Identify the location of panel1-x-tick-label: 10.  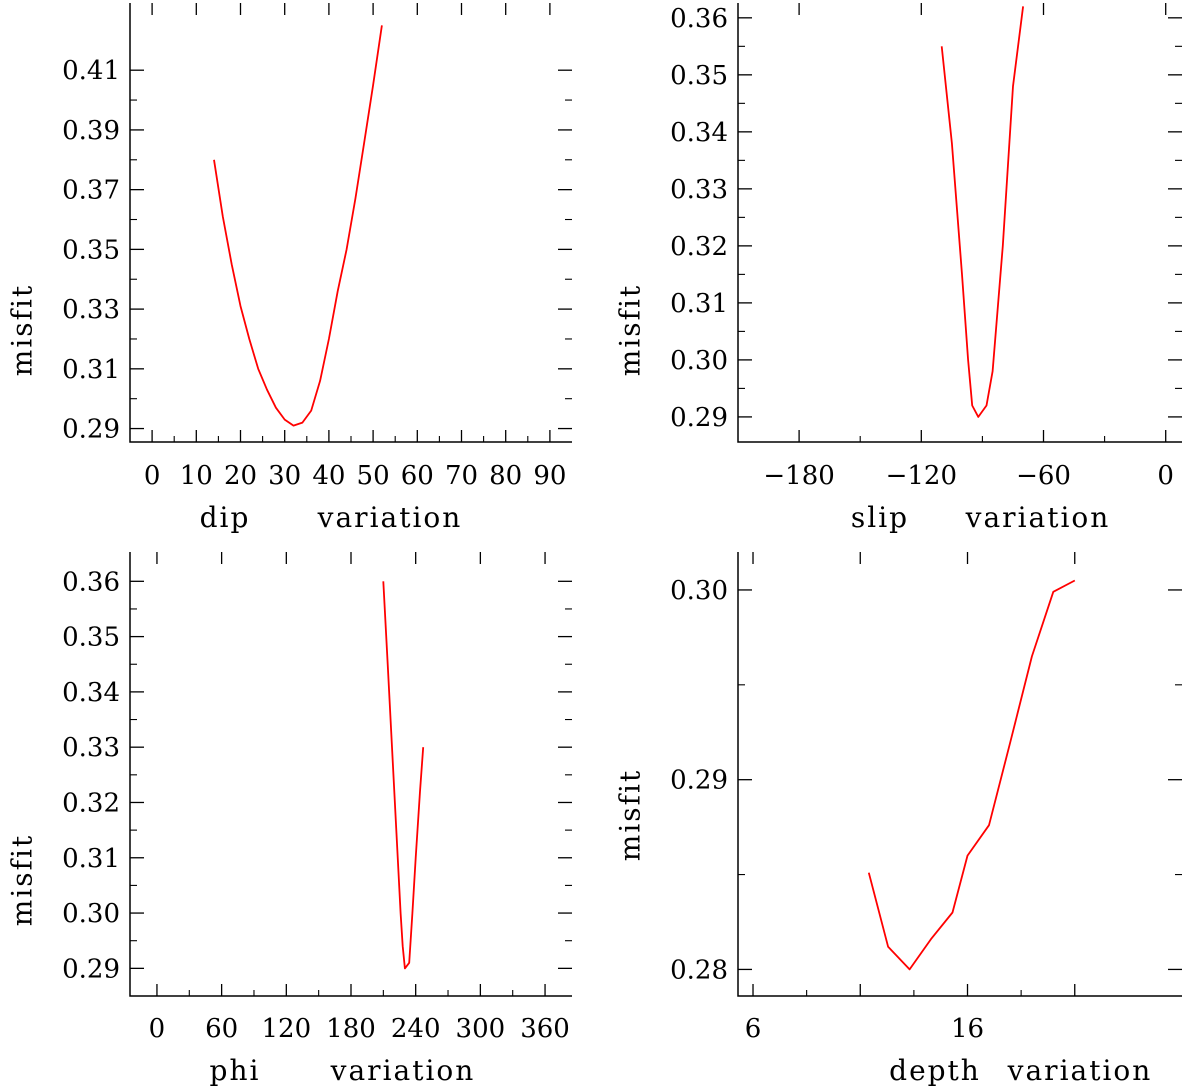
(196, 476).